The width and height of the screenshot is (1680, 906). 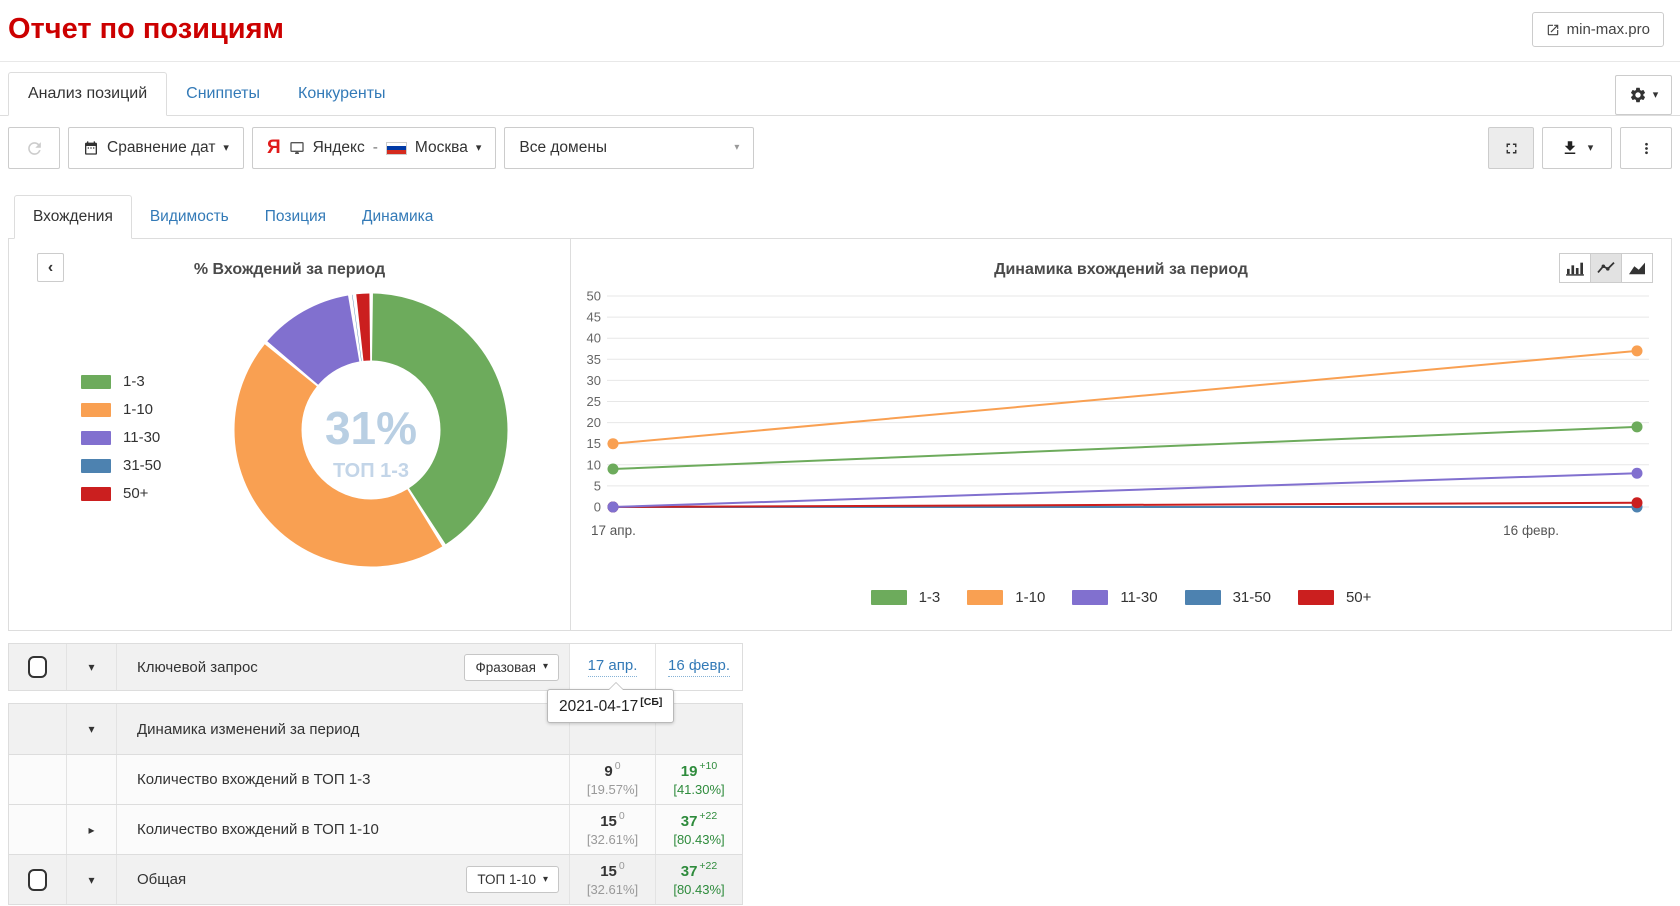 I want to click on value-percent: [32.61%], so click(x=612, y=840).